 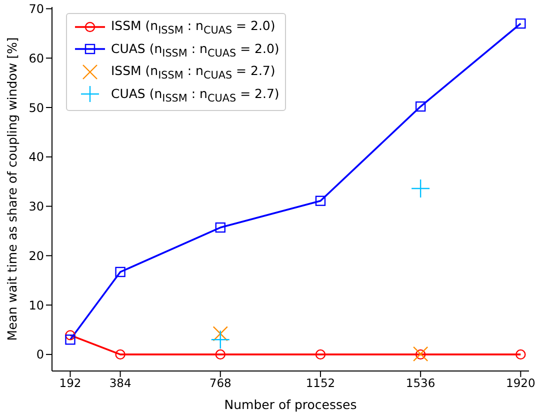 What do you see at coordinates (521, 383) in the screenshot?
I see `x-tick-label: 1920` at bounding box center [521, 383].